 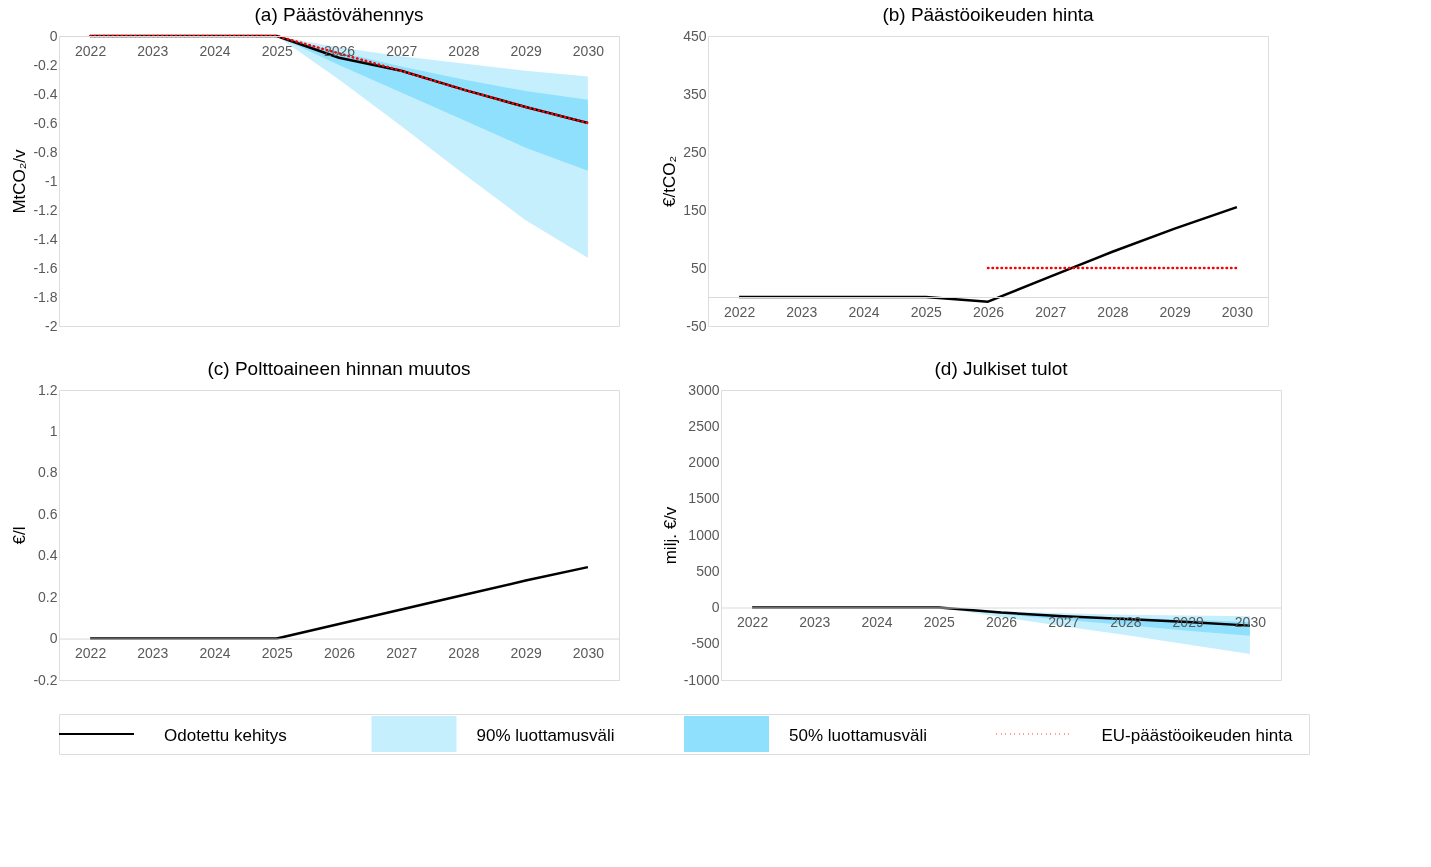 What do you see at coordinates (45, 151) in the screenshot?
I see `y-tick-label: -0.8` at bounding box center [45, 151].